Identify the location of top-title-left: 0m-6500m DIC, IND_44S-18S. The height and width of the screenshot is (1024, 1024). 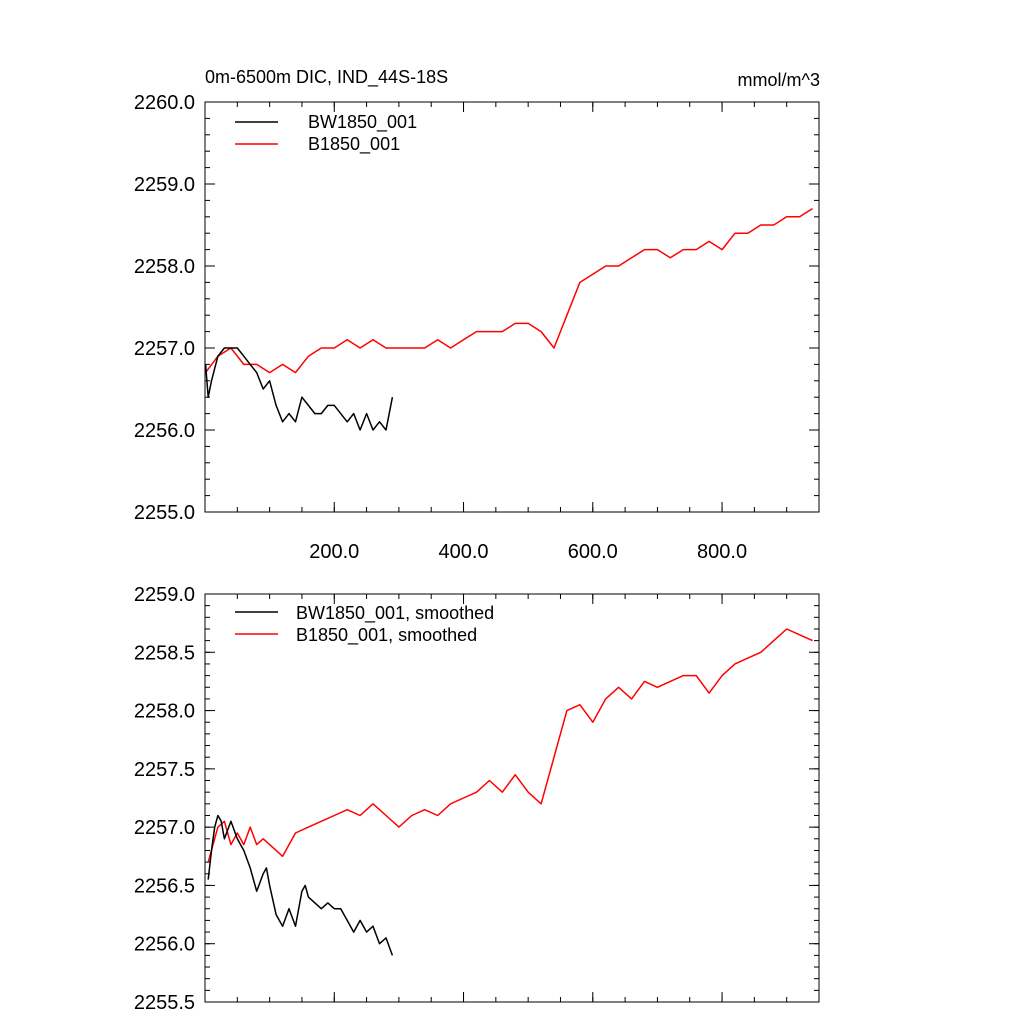
(326, 77).